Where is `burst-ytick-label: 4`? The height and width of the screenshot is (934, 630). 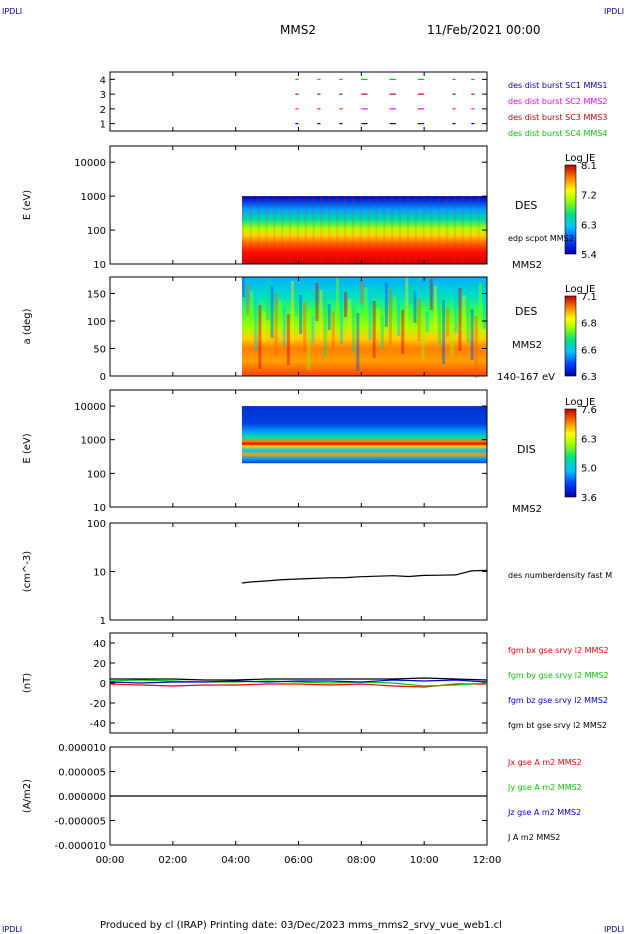 burst-ytick-label: 4 is located at coordinates (103, 80).